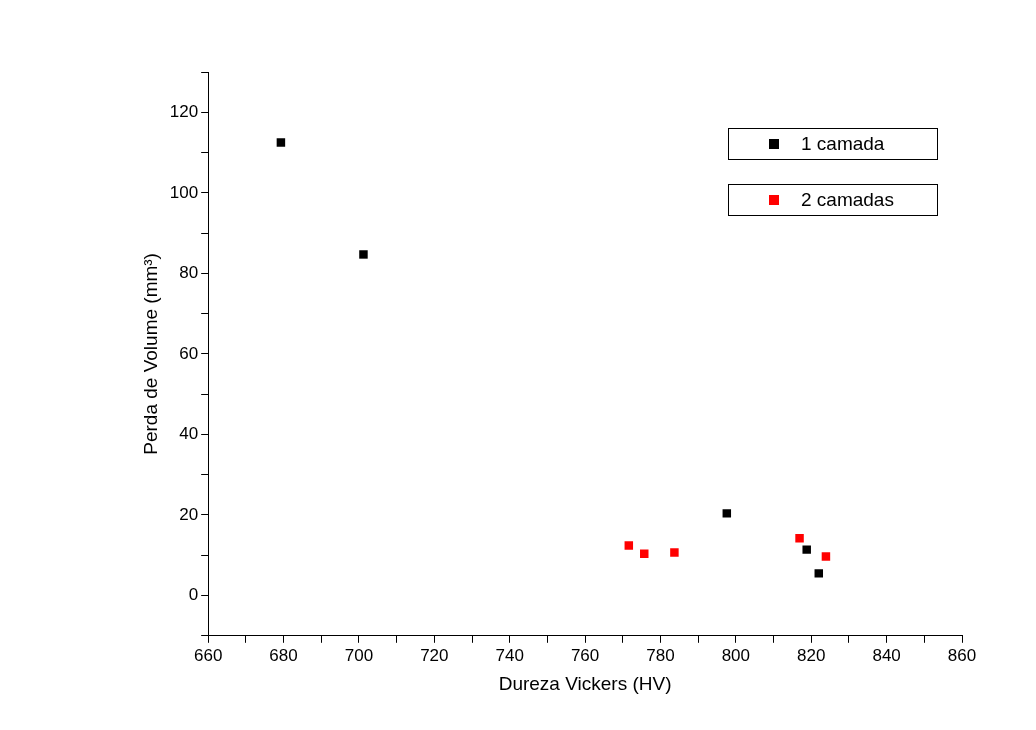  Describe the element at coordinates (585, 655) in the screenshot. I see `x-tick-label: 760` at that location.